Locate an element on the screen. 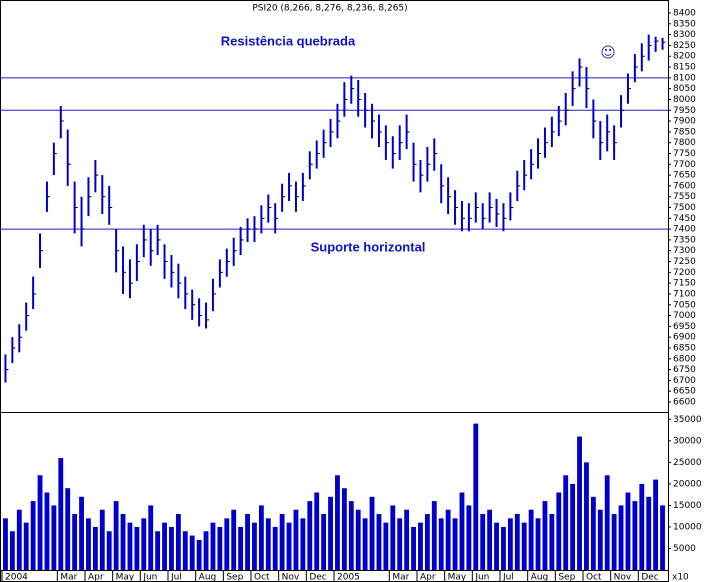 Image resolution: width=709 pixels, height=582 pixels. y-tick-label: 35000 is located at coordinates (687, 420).